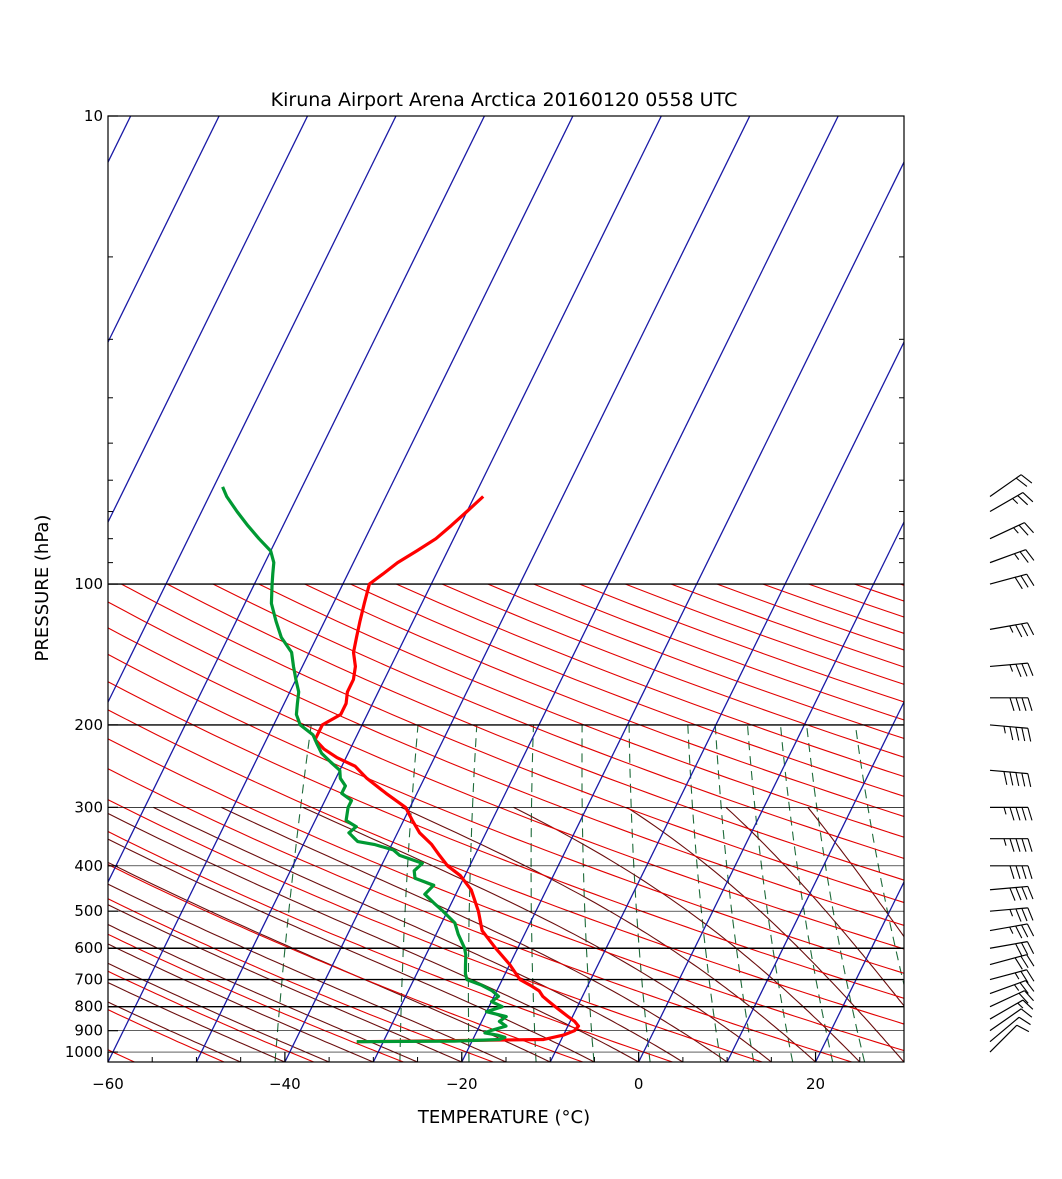 The image size is (1062, 1179). Describe the element at coordinates (498, 1072) in the screenshot. I see `x-axis: −60 −40 −20 0 20` at that location.